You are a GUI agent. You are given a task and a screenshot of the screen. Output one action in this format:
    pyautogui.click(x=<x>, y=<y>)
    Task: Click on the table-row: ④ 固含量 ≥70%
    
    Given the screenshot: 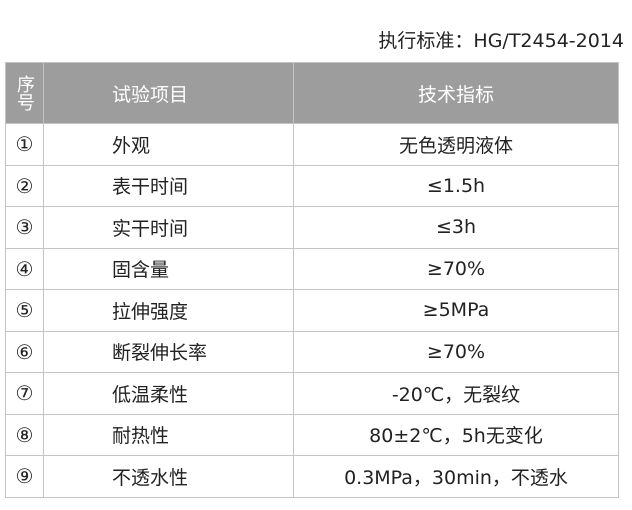 What is the action you would take?
    pyautogui.click(x=312, y=268)
    